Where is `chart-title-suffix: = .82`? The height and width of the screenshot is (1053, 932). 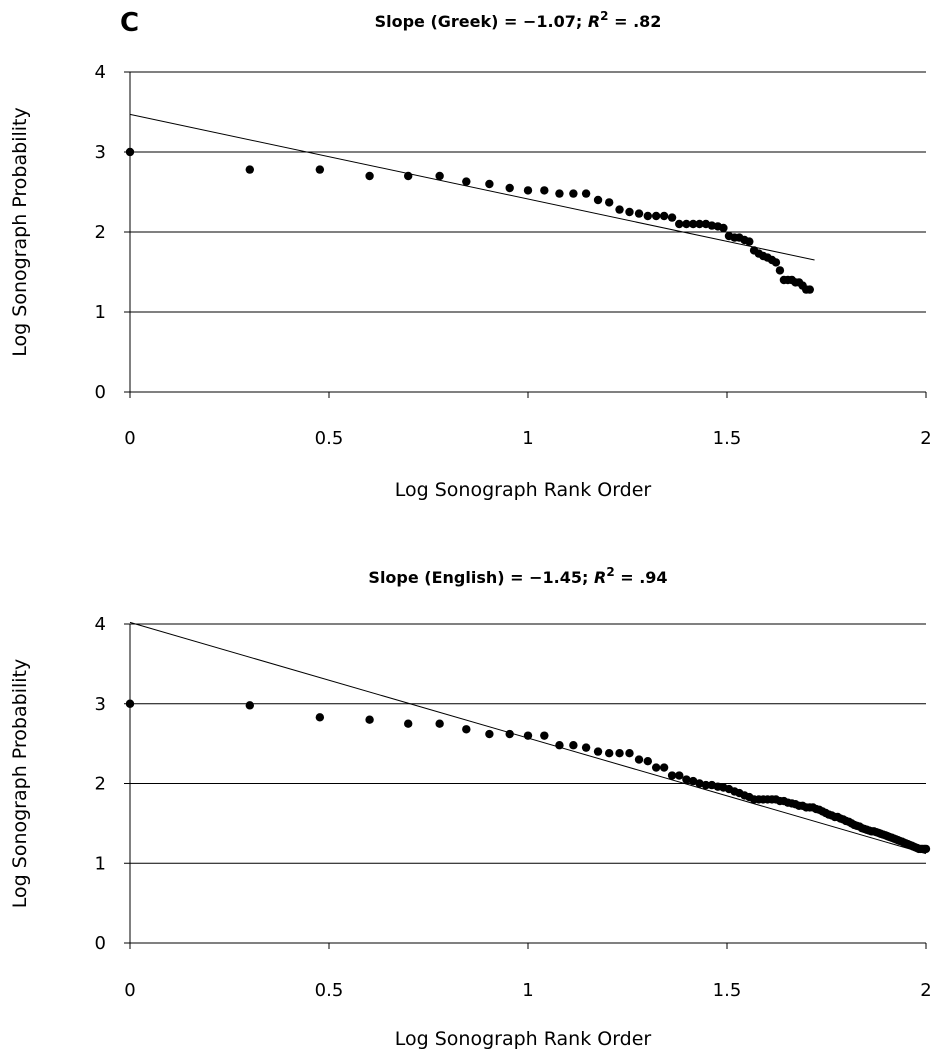 chart-title-suffix: = .82 is located at coordinates (635, 21).